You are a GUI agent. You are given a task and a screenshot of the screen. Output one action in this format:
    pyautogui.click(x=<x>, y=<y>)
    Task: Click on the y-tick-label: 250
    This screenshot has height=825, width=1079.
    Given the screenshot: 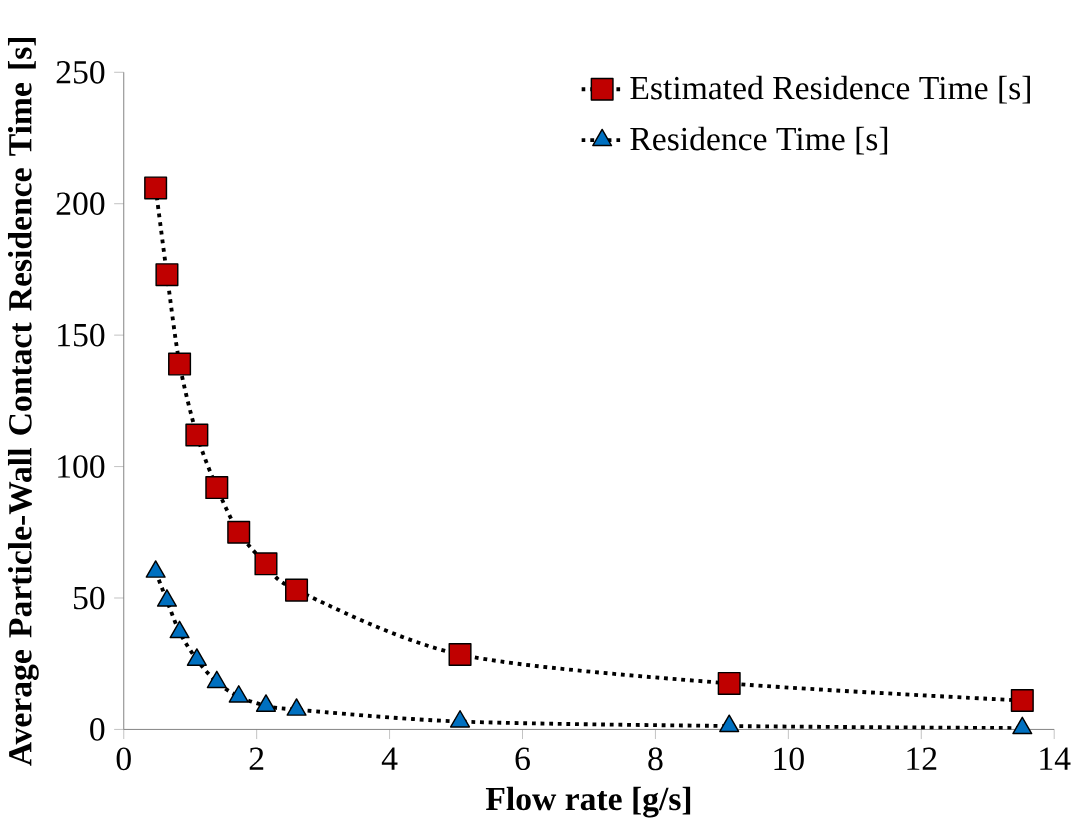 What is the action you would take?
    pyautogui.click(x=80, y=72)
    